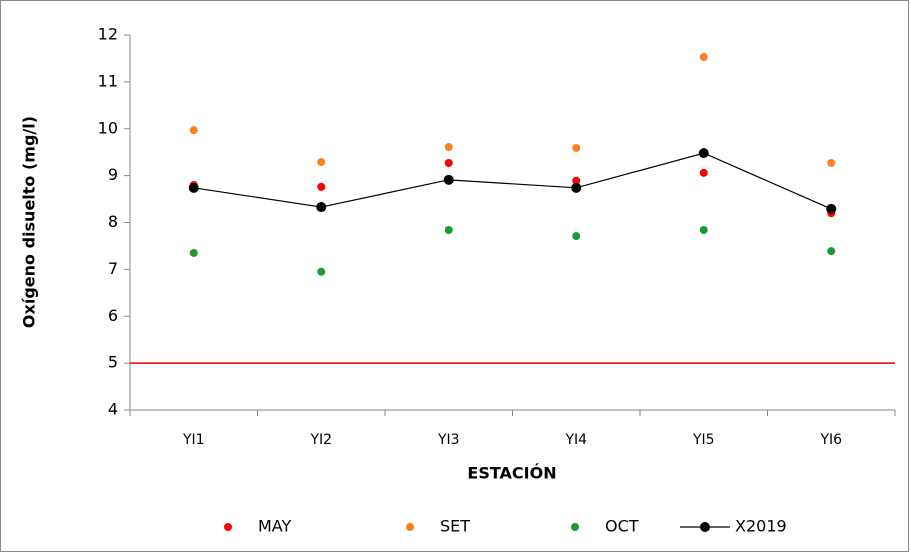 The height and width of the screenshot is (553, 910). I want to click on legend-label: SET, so click(455, 526).